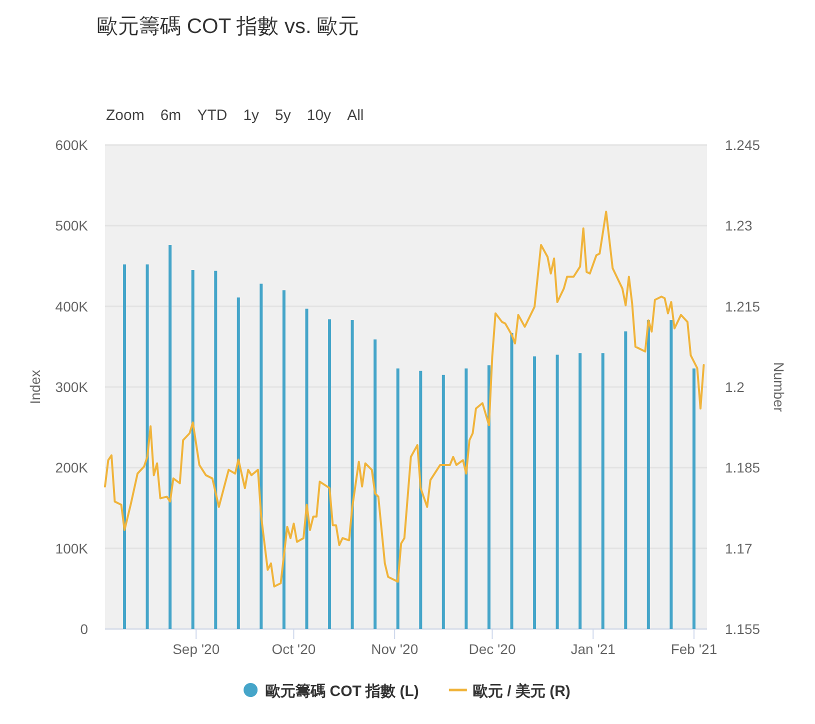 The width and height of the screenshot is (815, 724). I want to click on ylabel: Index, so click(35, 387).